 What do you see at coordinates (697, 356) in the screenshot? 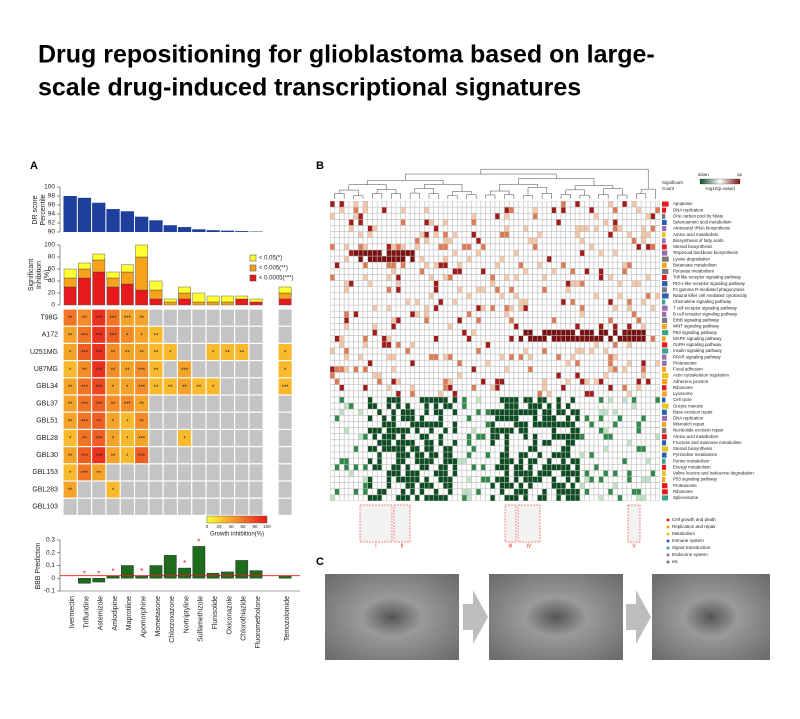
I see `pathway-label: PPAR signaling pathway` at bounding box center [697, 356].